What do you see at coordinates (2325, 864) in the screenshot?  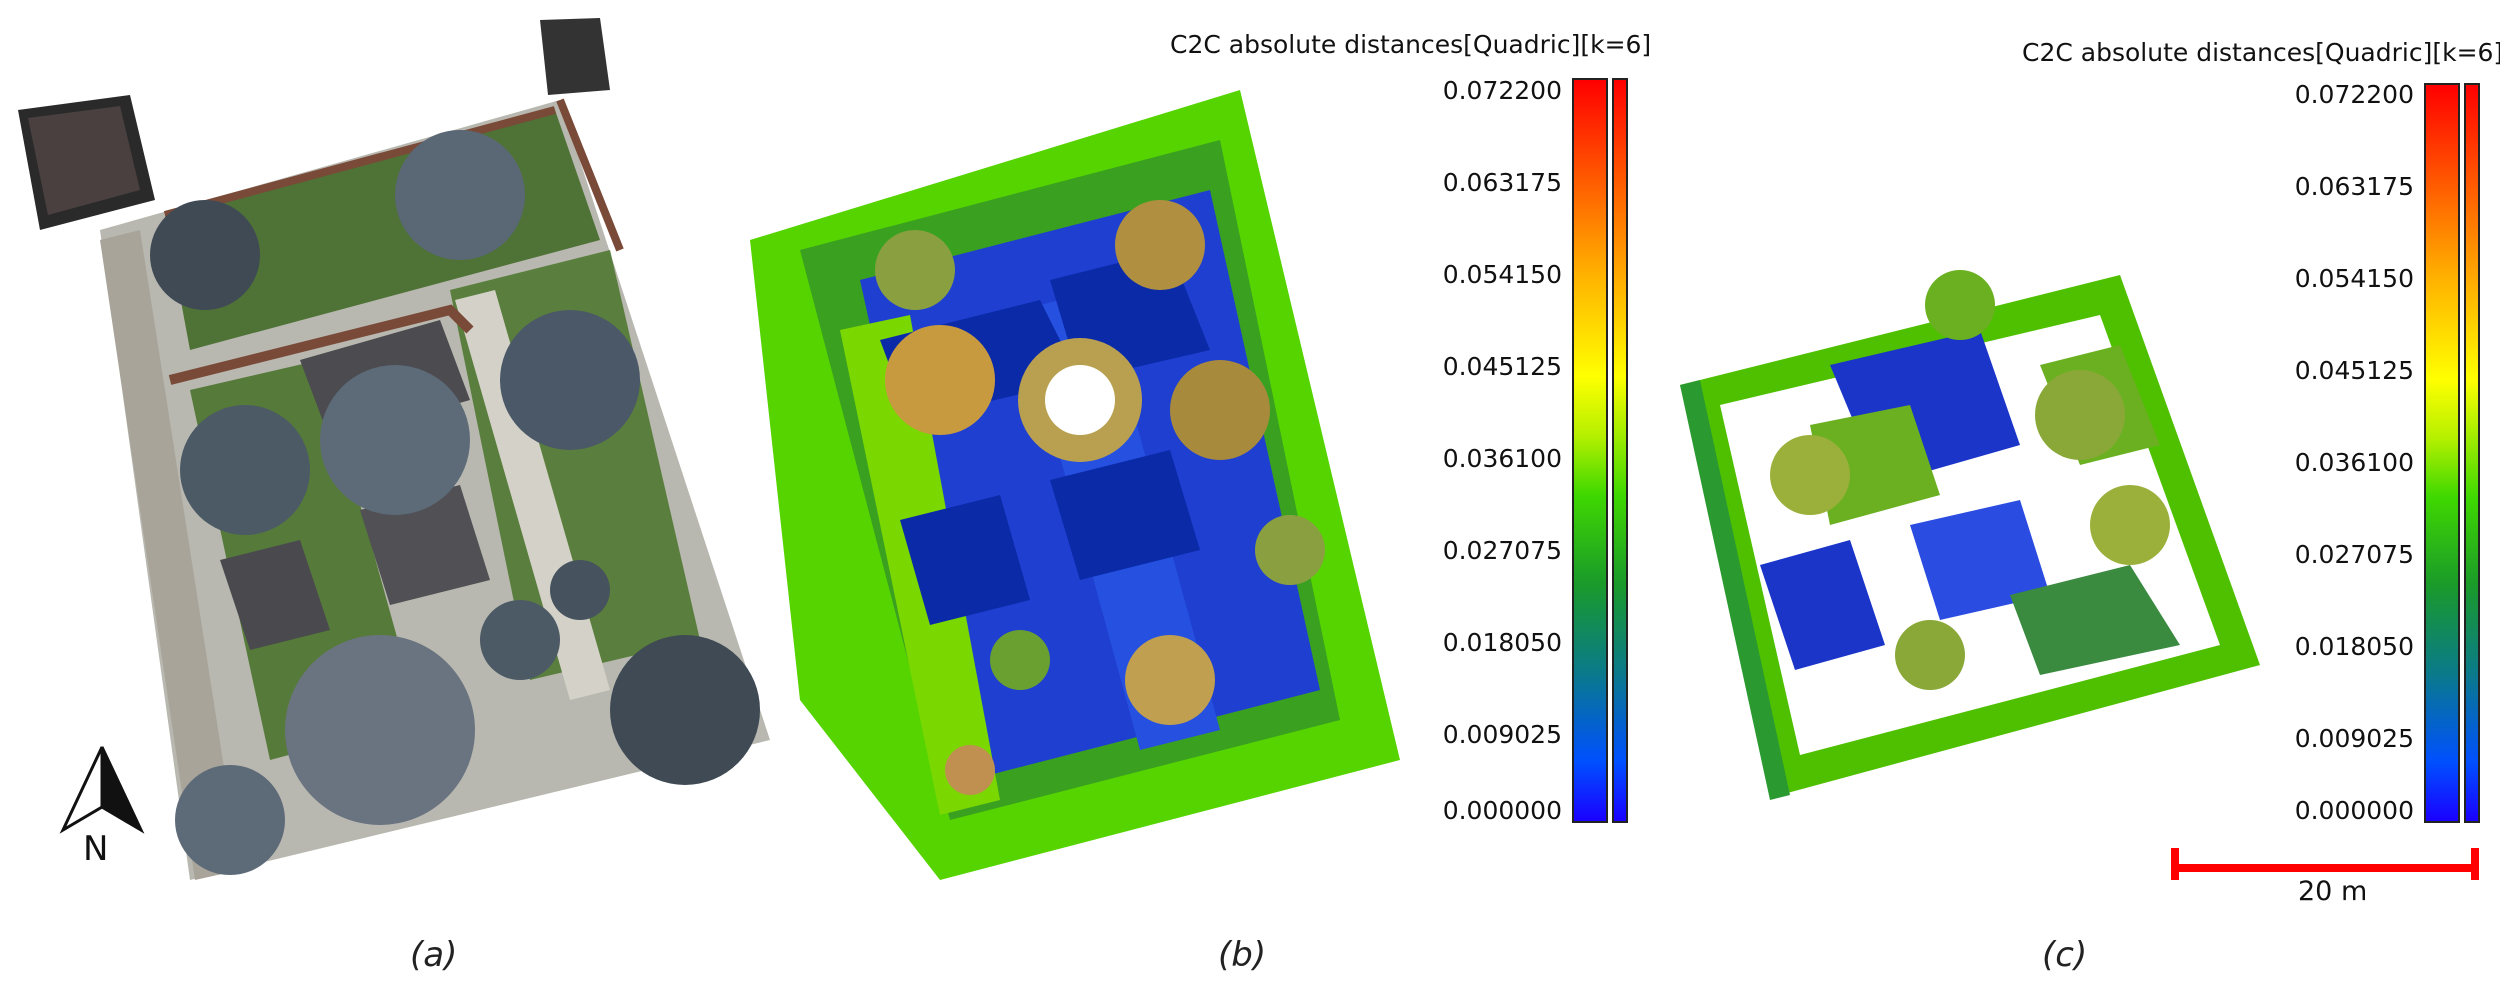 I see `scale-bar-graphic` at bounding box center [2325, 864].